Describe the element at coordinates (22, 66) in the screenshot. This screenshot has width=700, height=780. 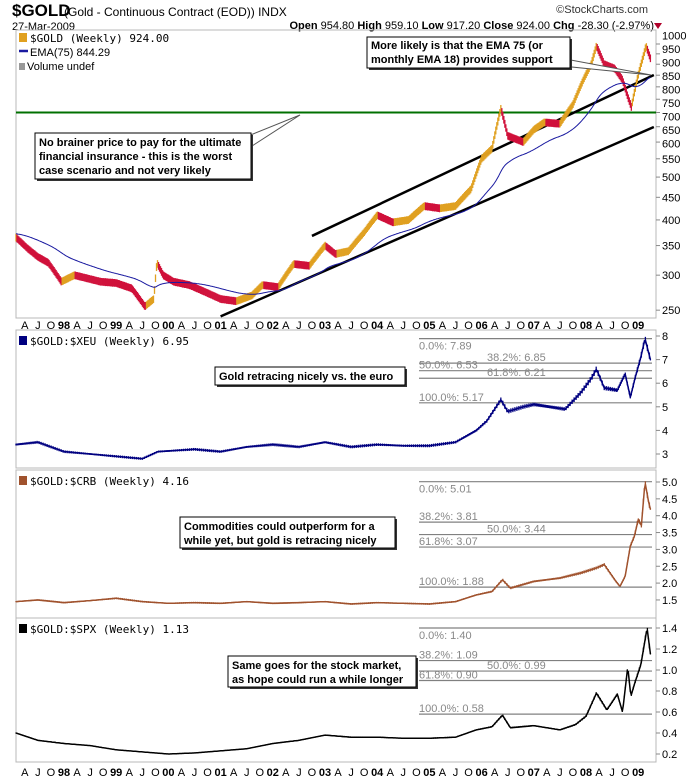
I see `volume-legend-icon` at that location.